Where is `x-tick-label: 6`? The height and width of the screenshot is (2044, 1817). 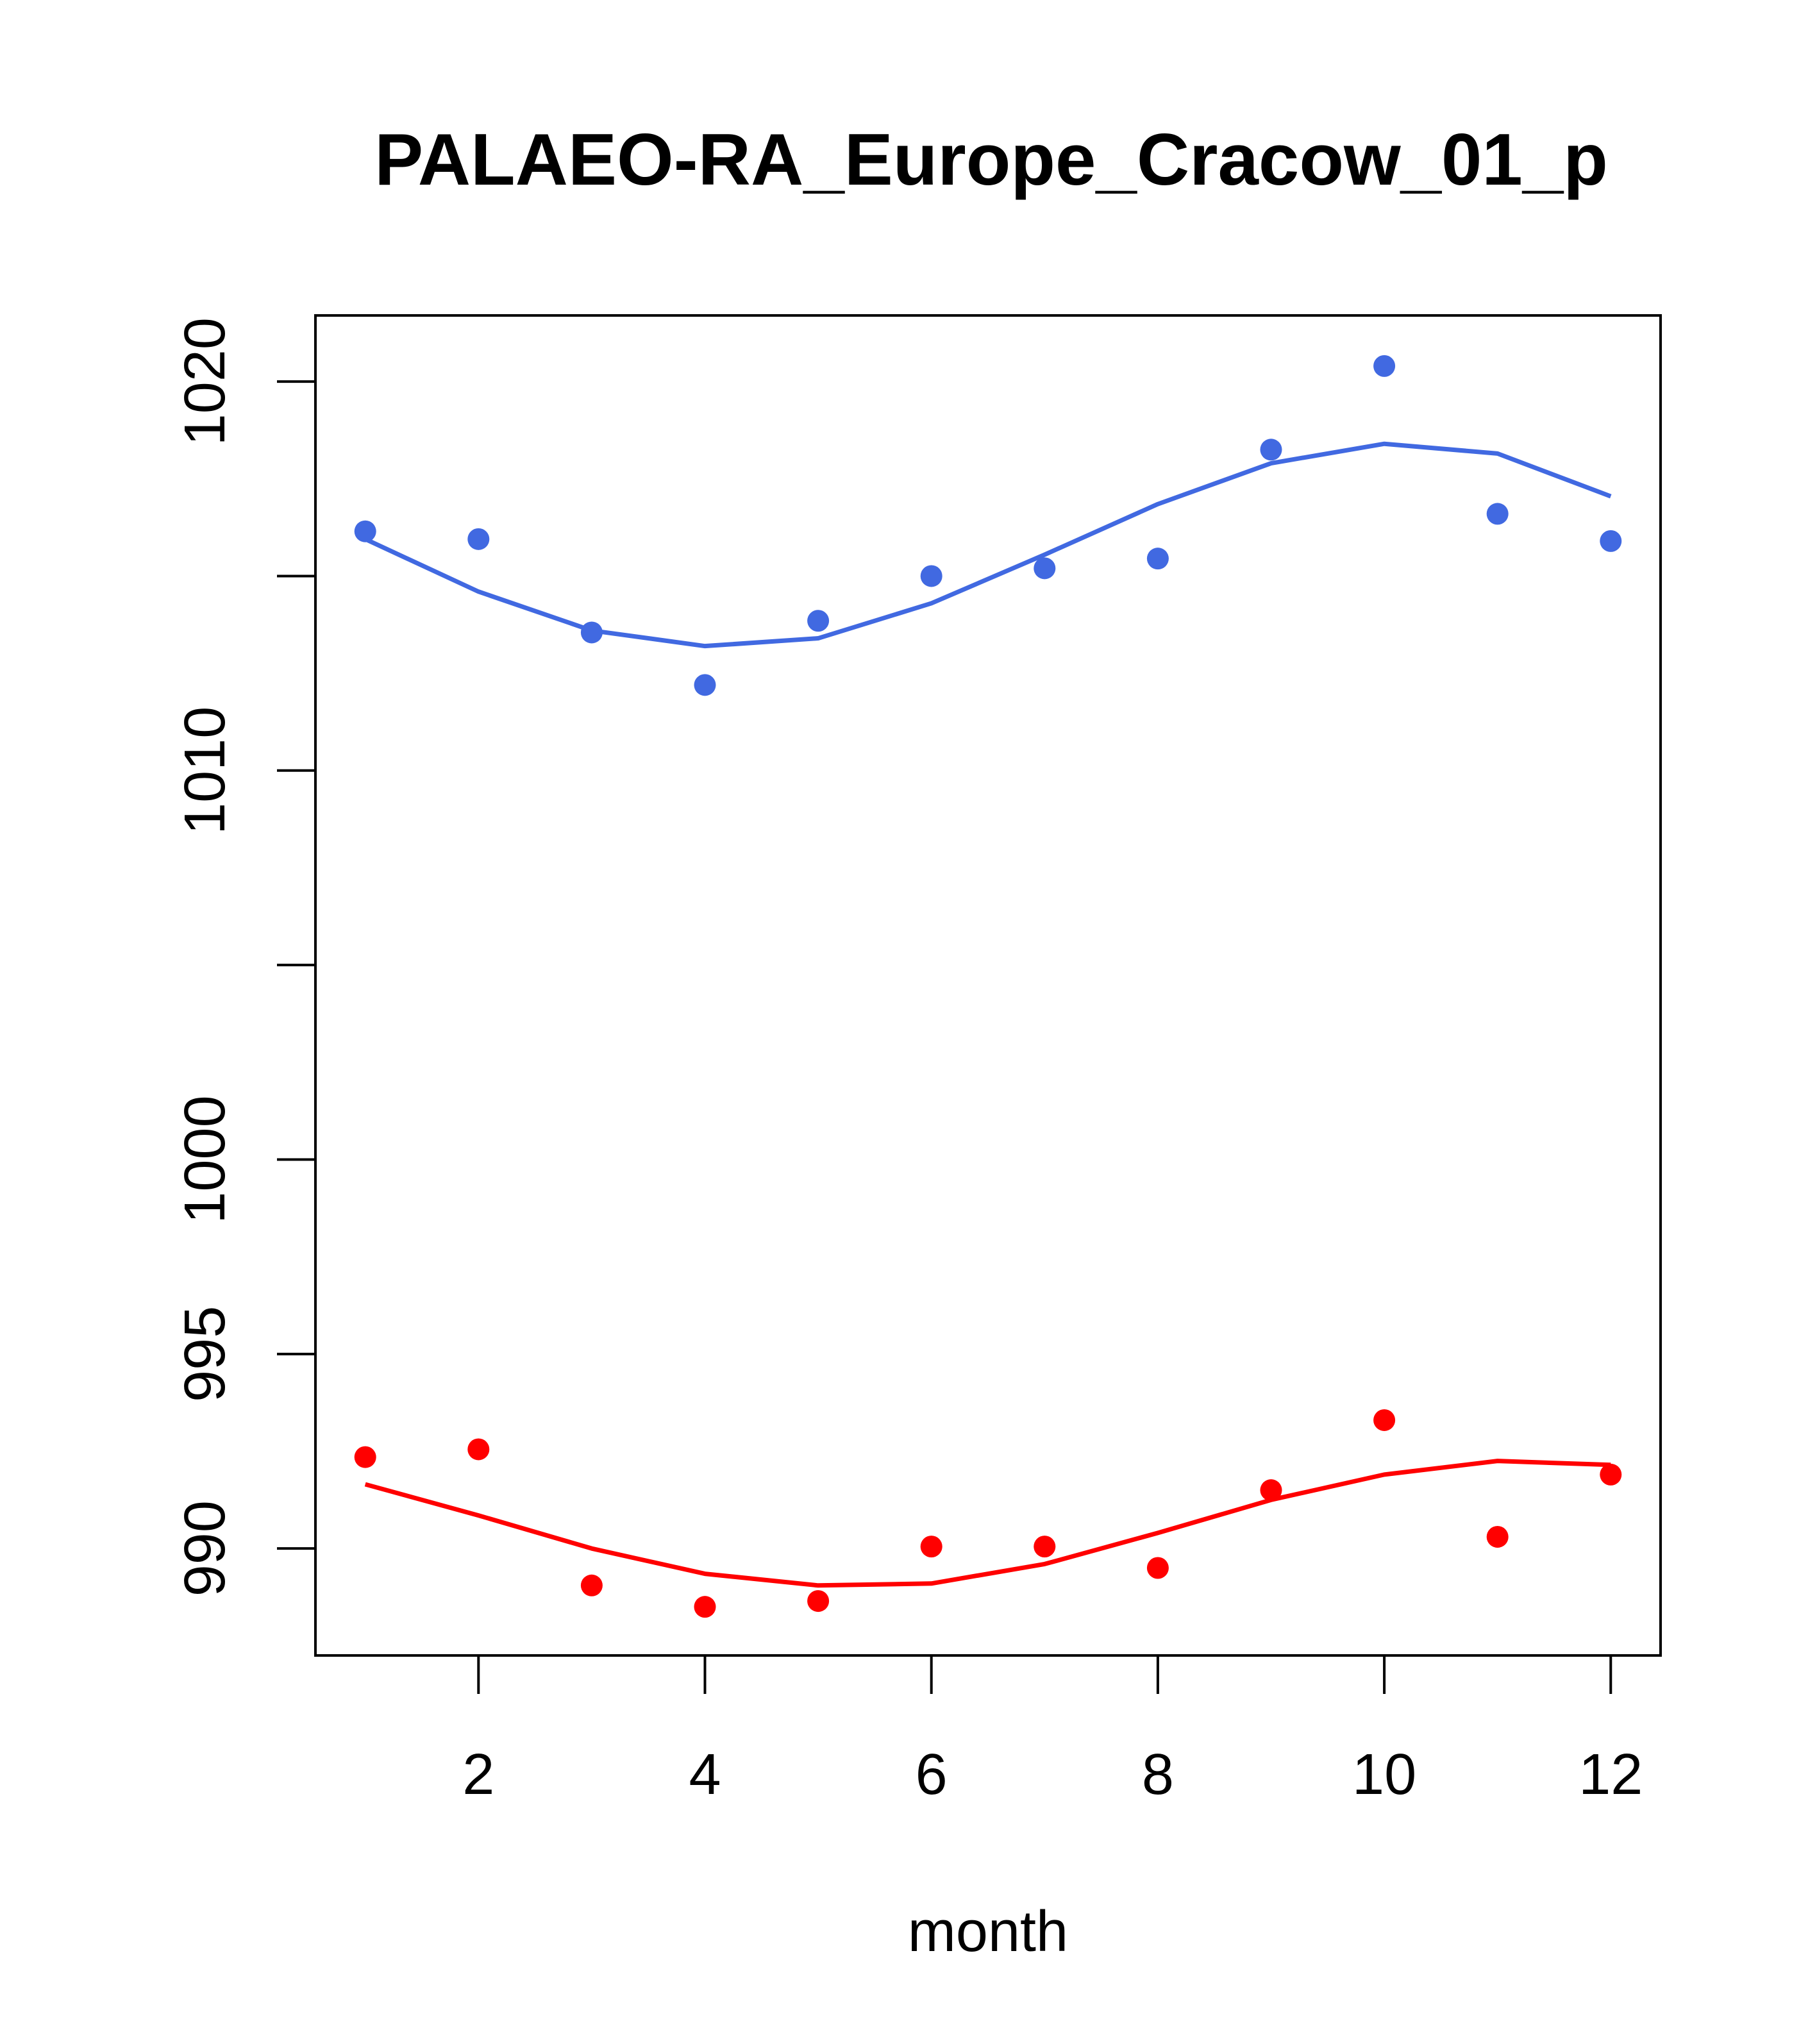 x-tick-label: 6 is located at coordinates (932, 1775).